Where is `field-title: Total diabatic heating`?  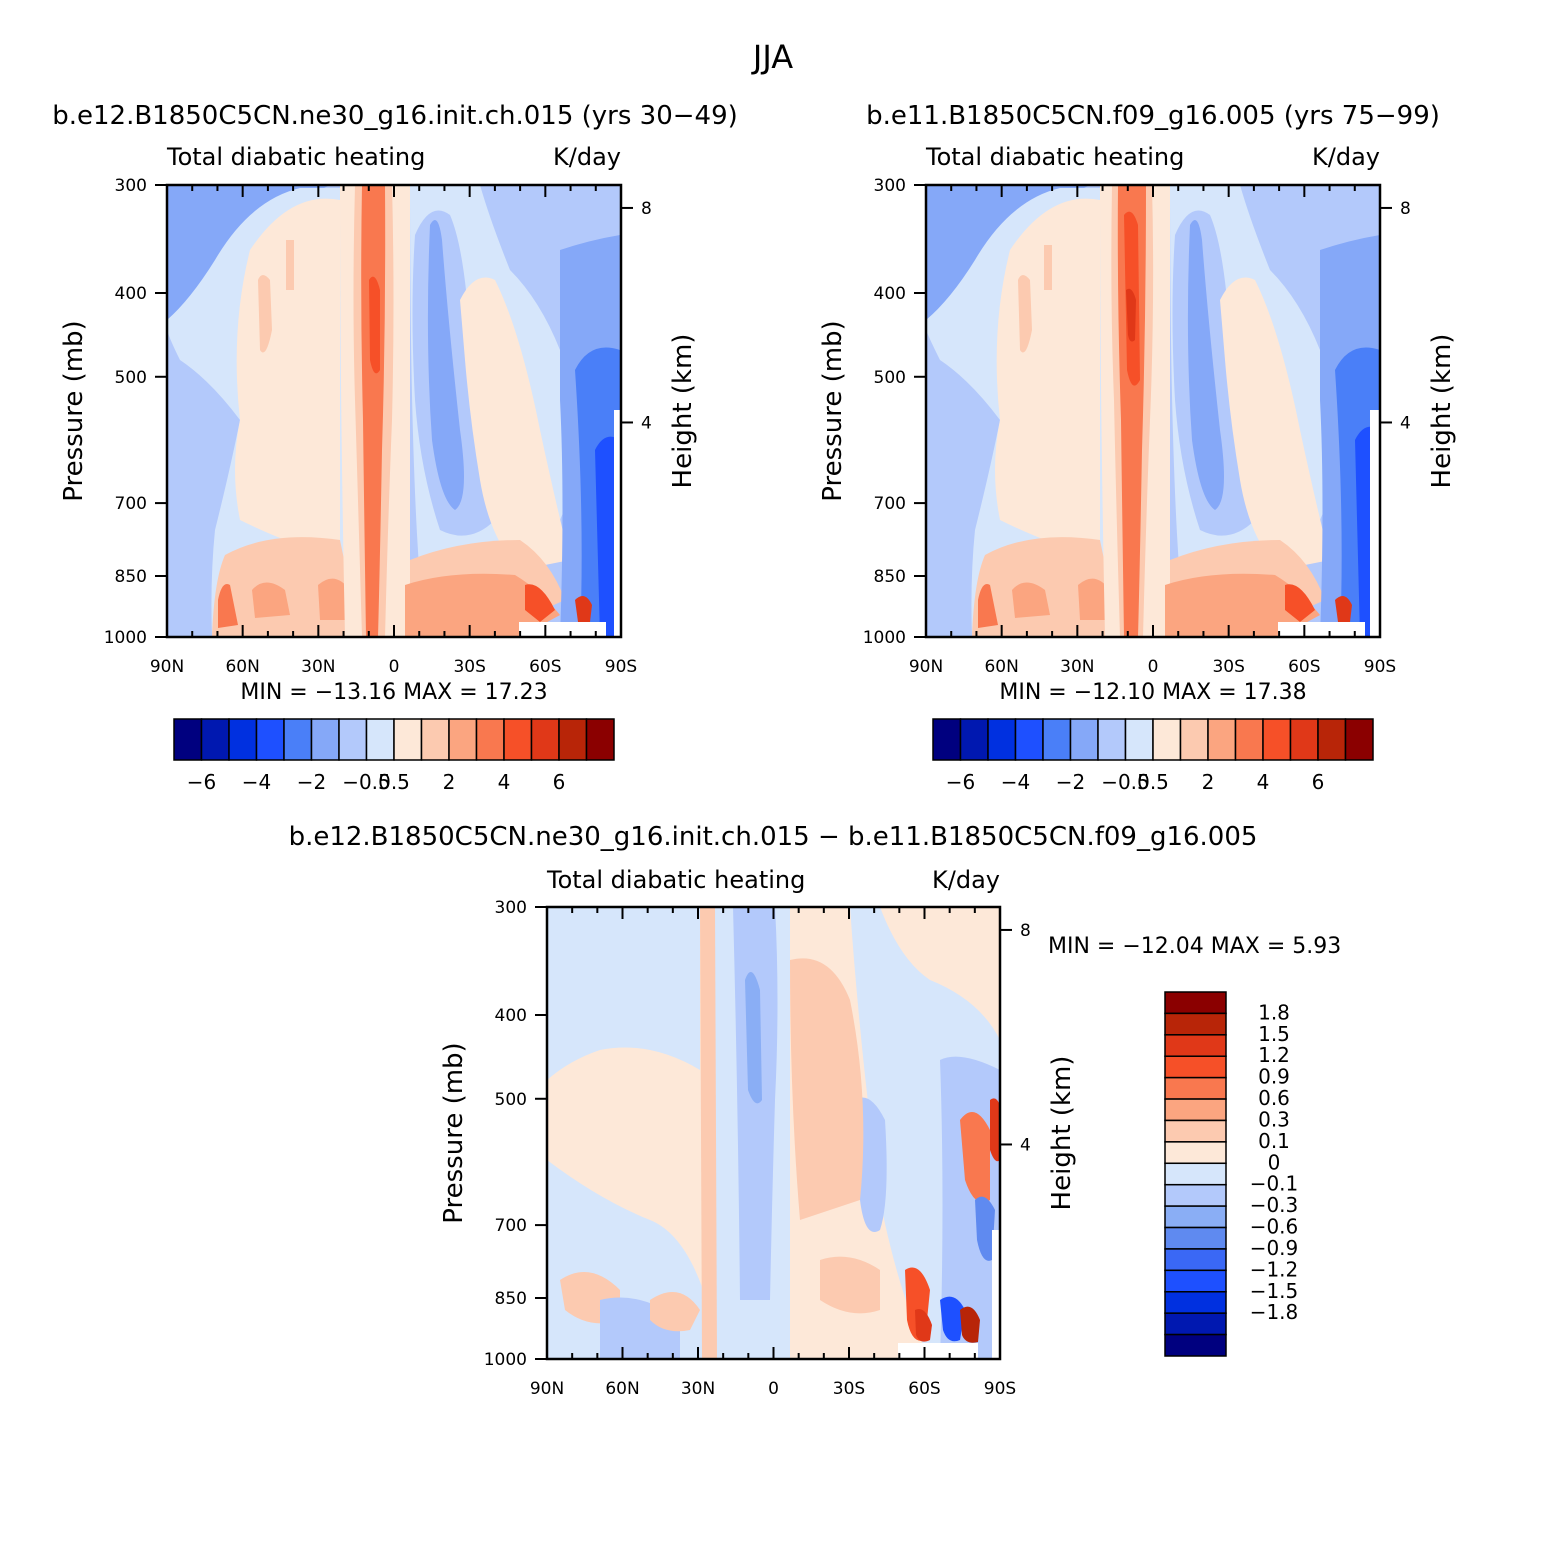 field-title: Total diabatic heating is located at coordinates (1054, 157).